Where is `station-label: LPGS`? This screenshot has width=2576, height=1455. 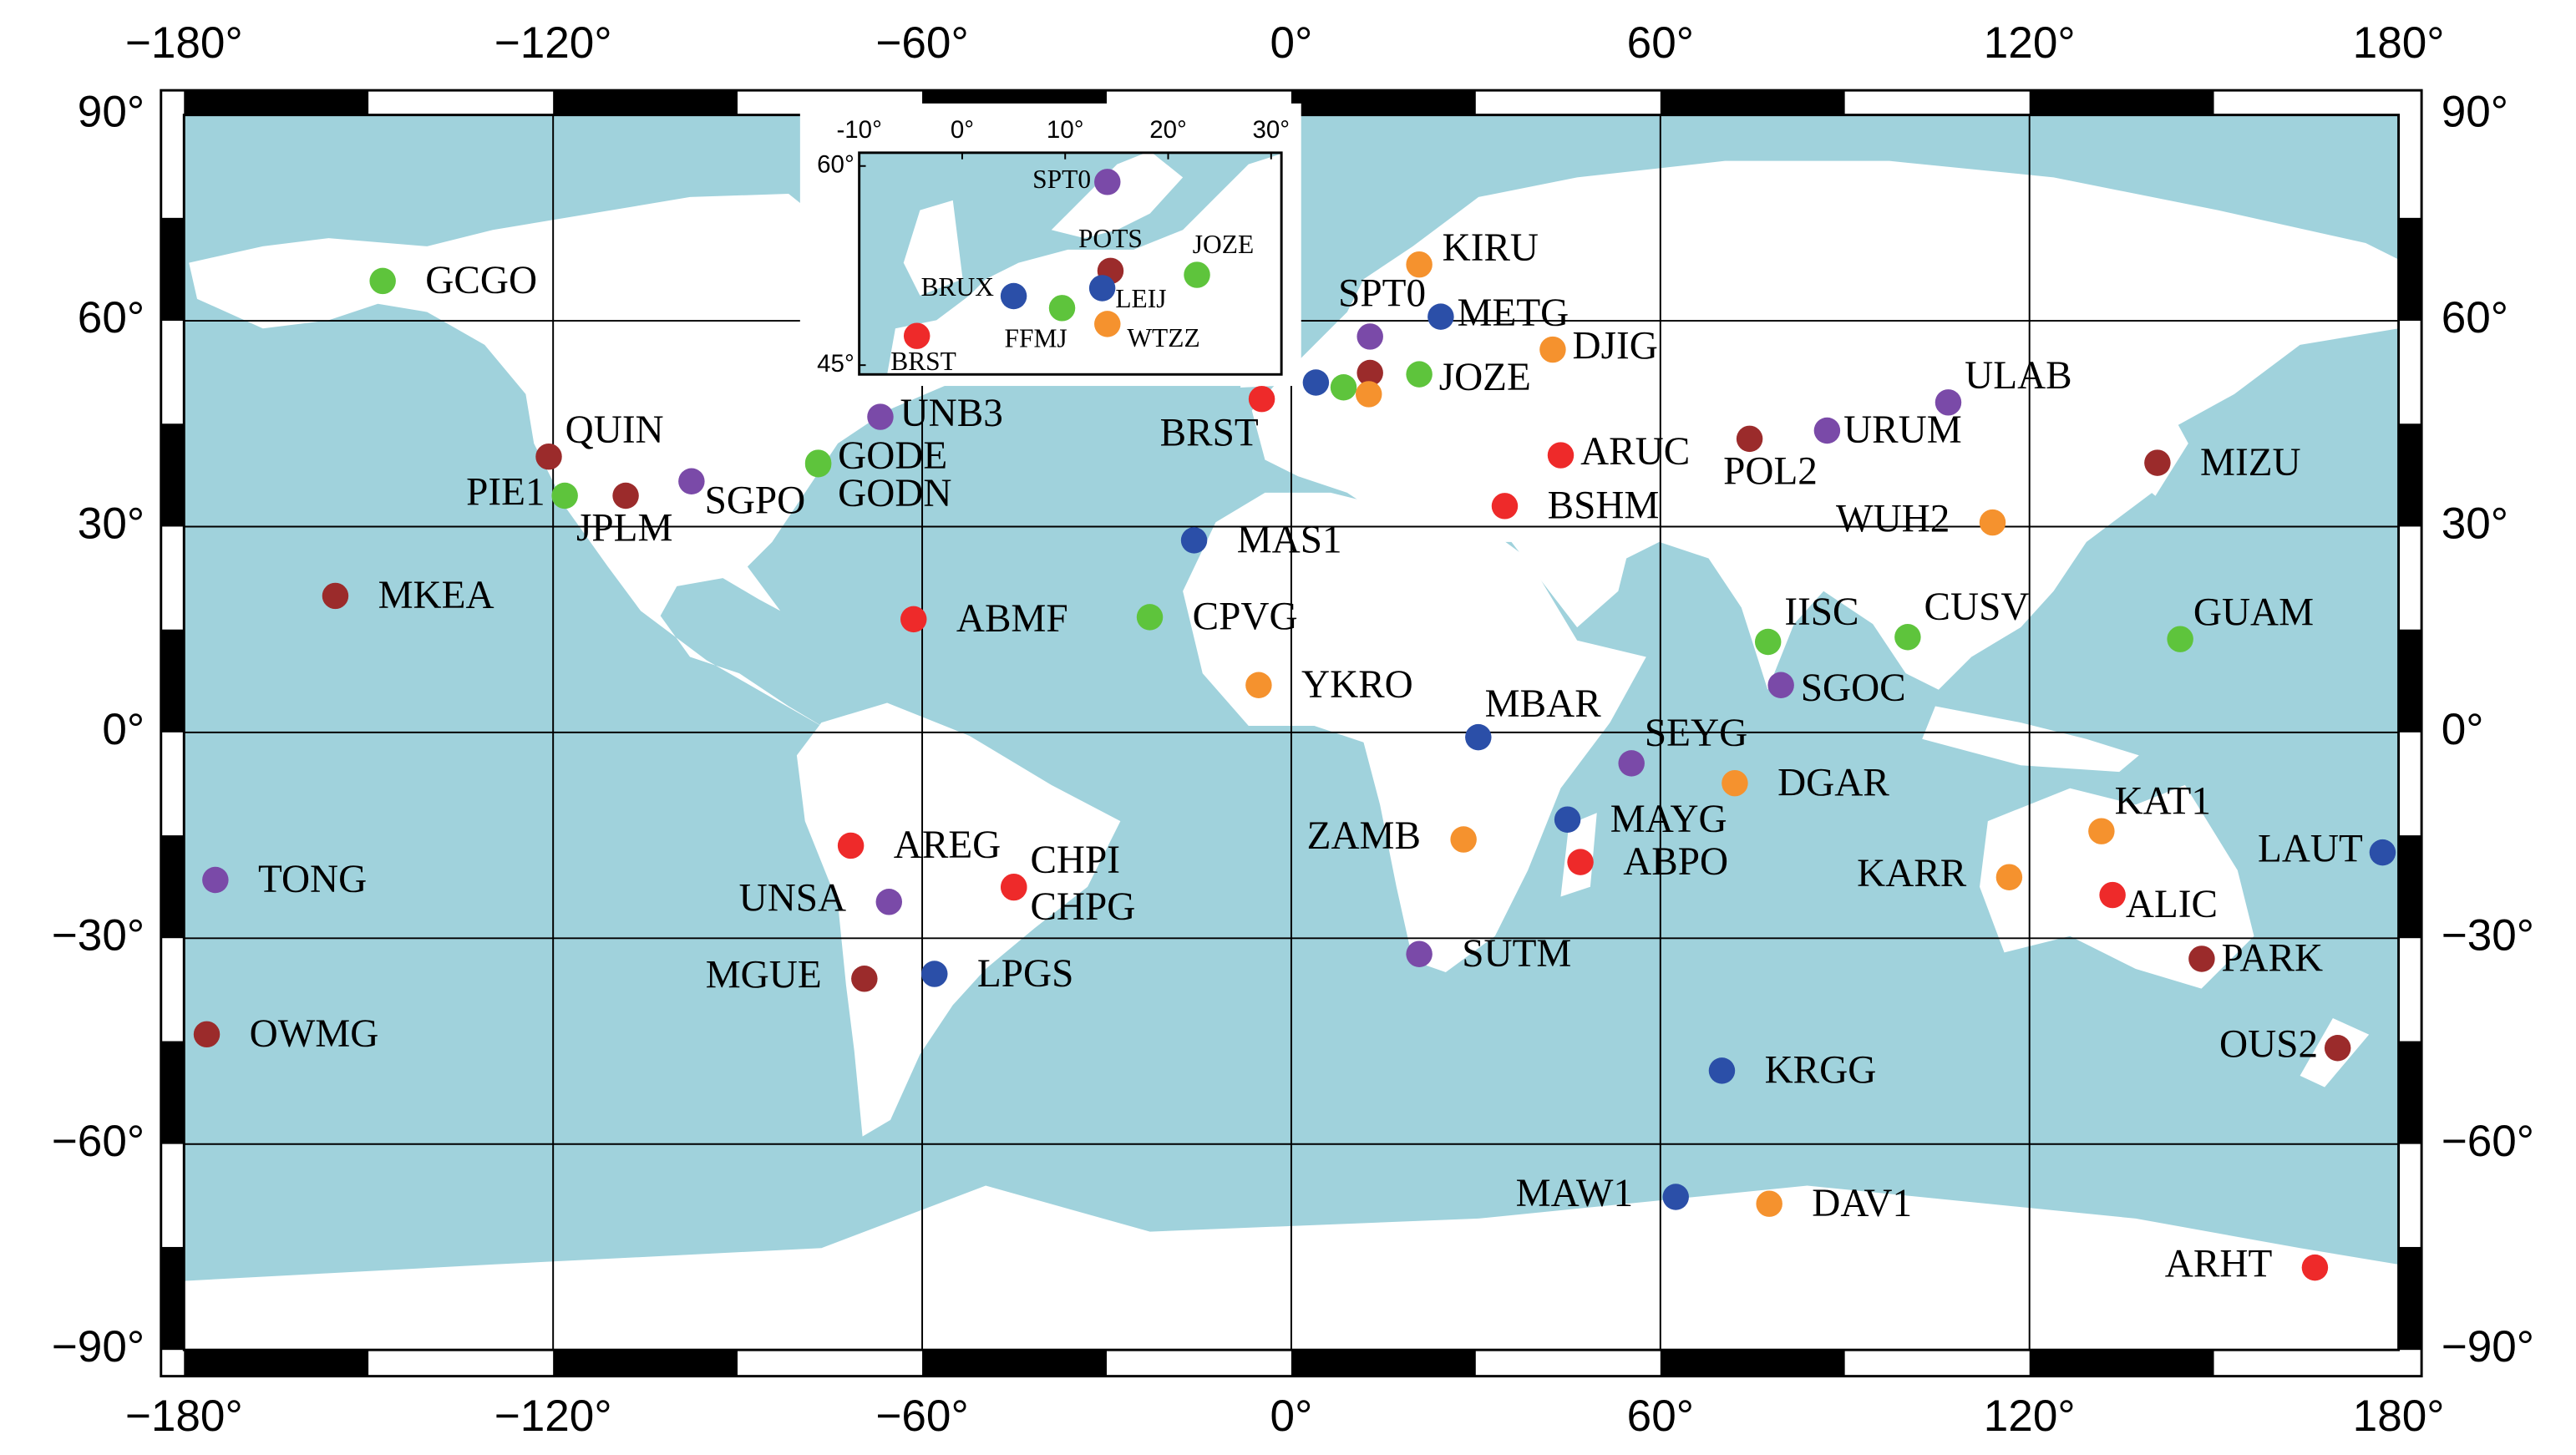
station-label: LPGS is located at coordinates (1025, 974).